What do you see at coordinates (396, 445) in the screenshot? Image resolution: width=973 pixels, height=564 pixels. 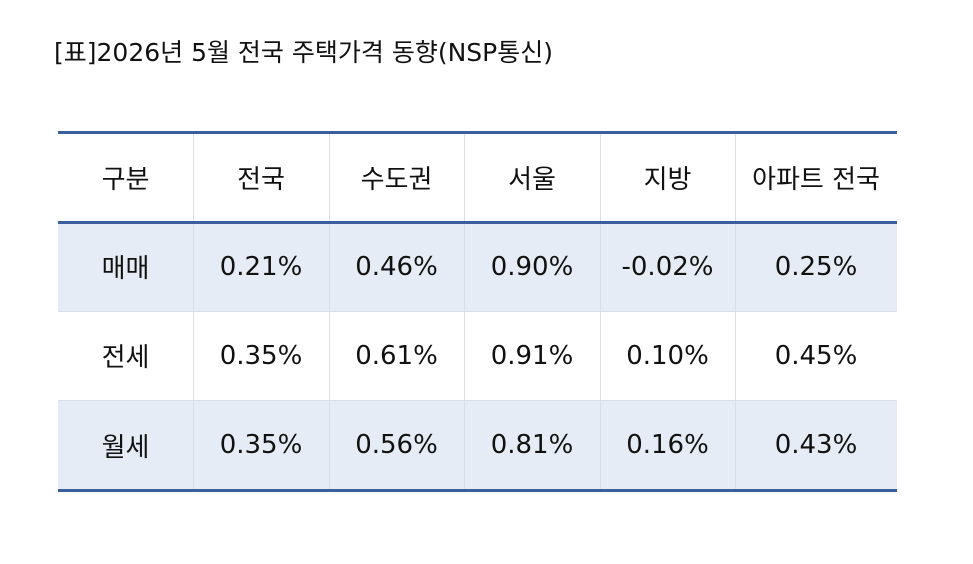 I see `table-cell: 0.56%` at bounding box center [396, 445].